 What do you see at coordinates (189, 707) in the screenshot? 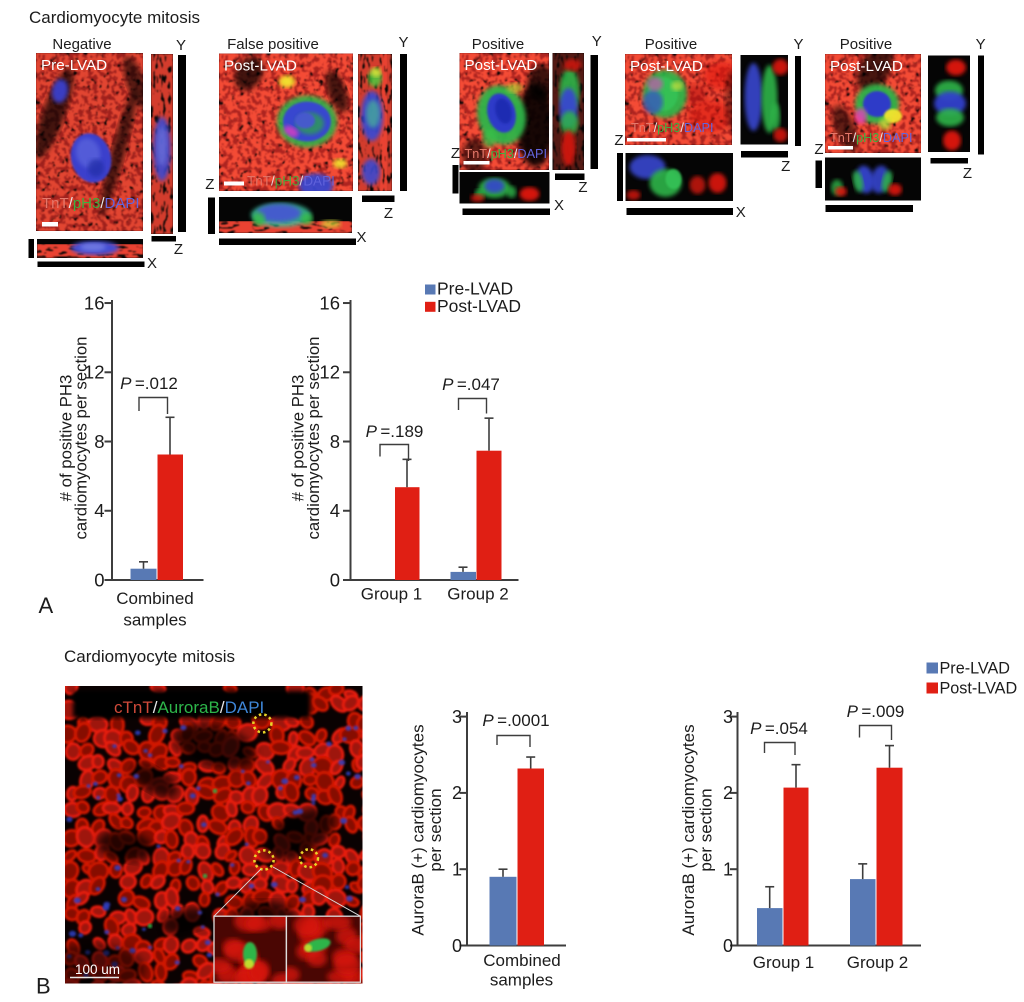
I see `svg-text: cTnT/AuroraB/DAPI` at bounding box center [189, 707].